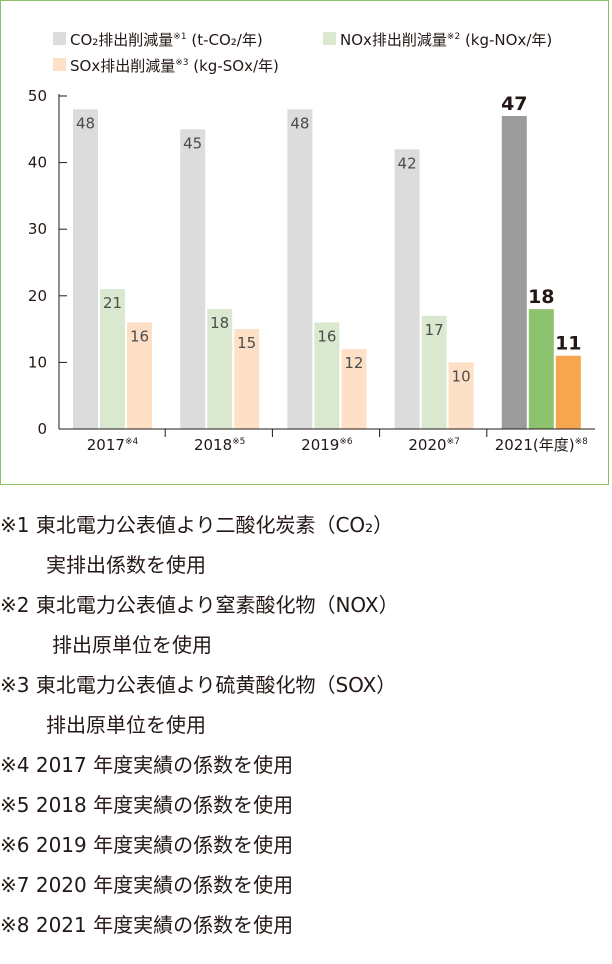 This screenshot has height=964, width=612. I want to click on y-tick-label: 0, so click(42, 429).